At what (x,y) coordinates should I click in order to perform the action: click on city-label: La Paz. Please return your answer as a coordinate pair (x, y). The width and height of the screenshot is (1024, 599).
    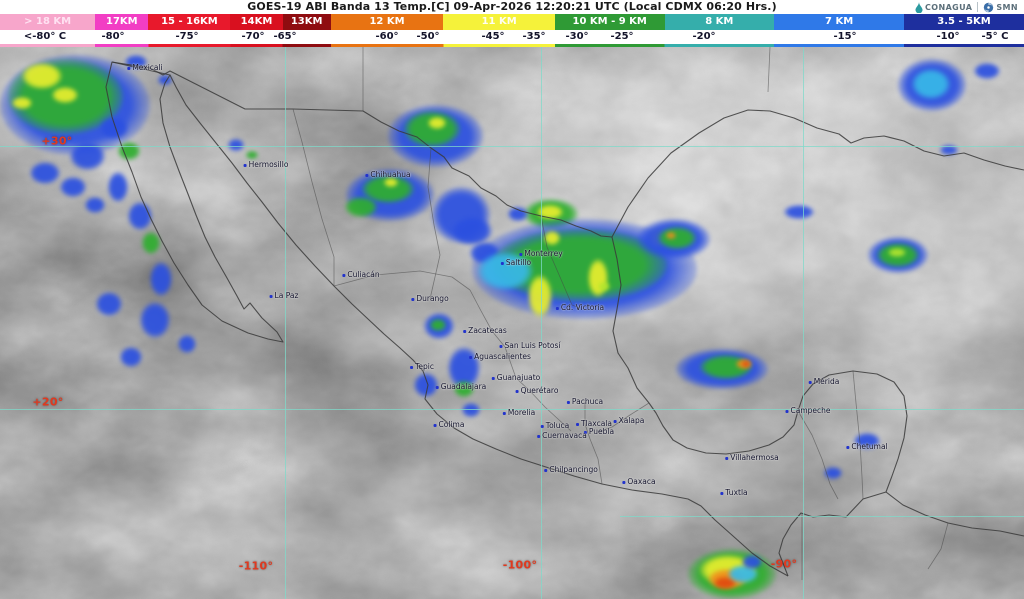
    Looking at the image, I should click on (283, 296).